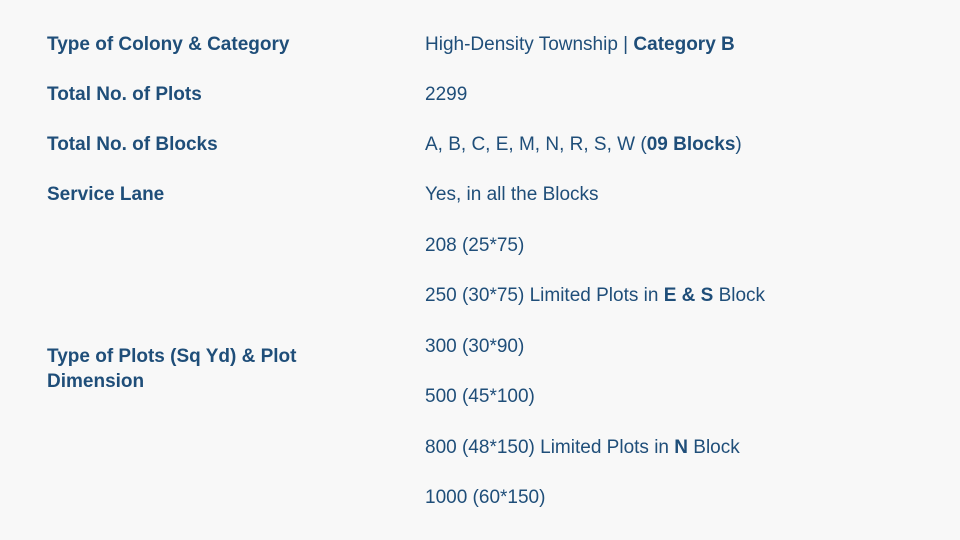 This screenshot has height=540, width=960. I want to click on value-bold: N, so click(681, 447).